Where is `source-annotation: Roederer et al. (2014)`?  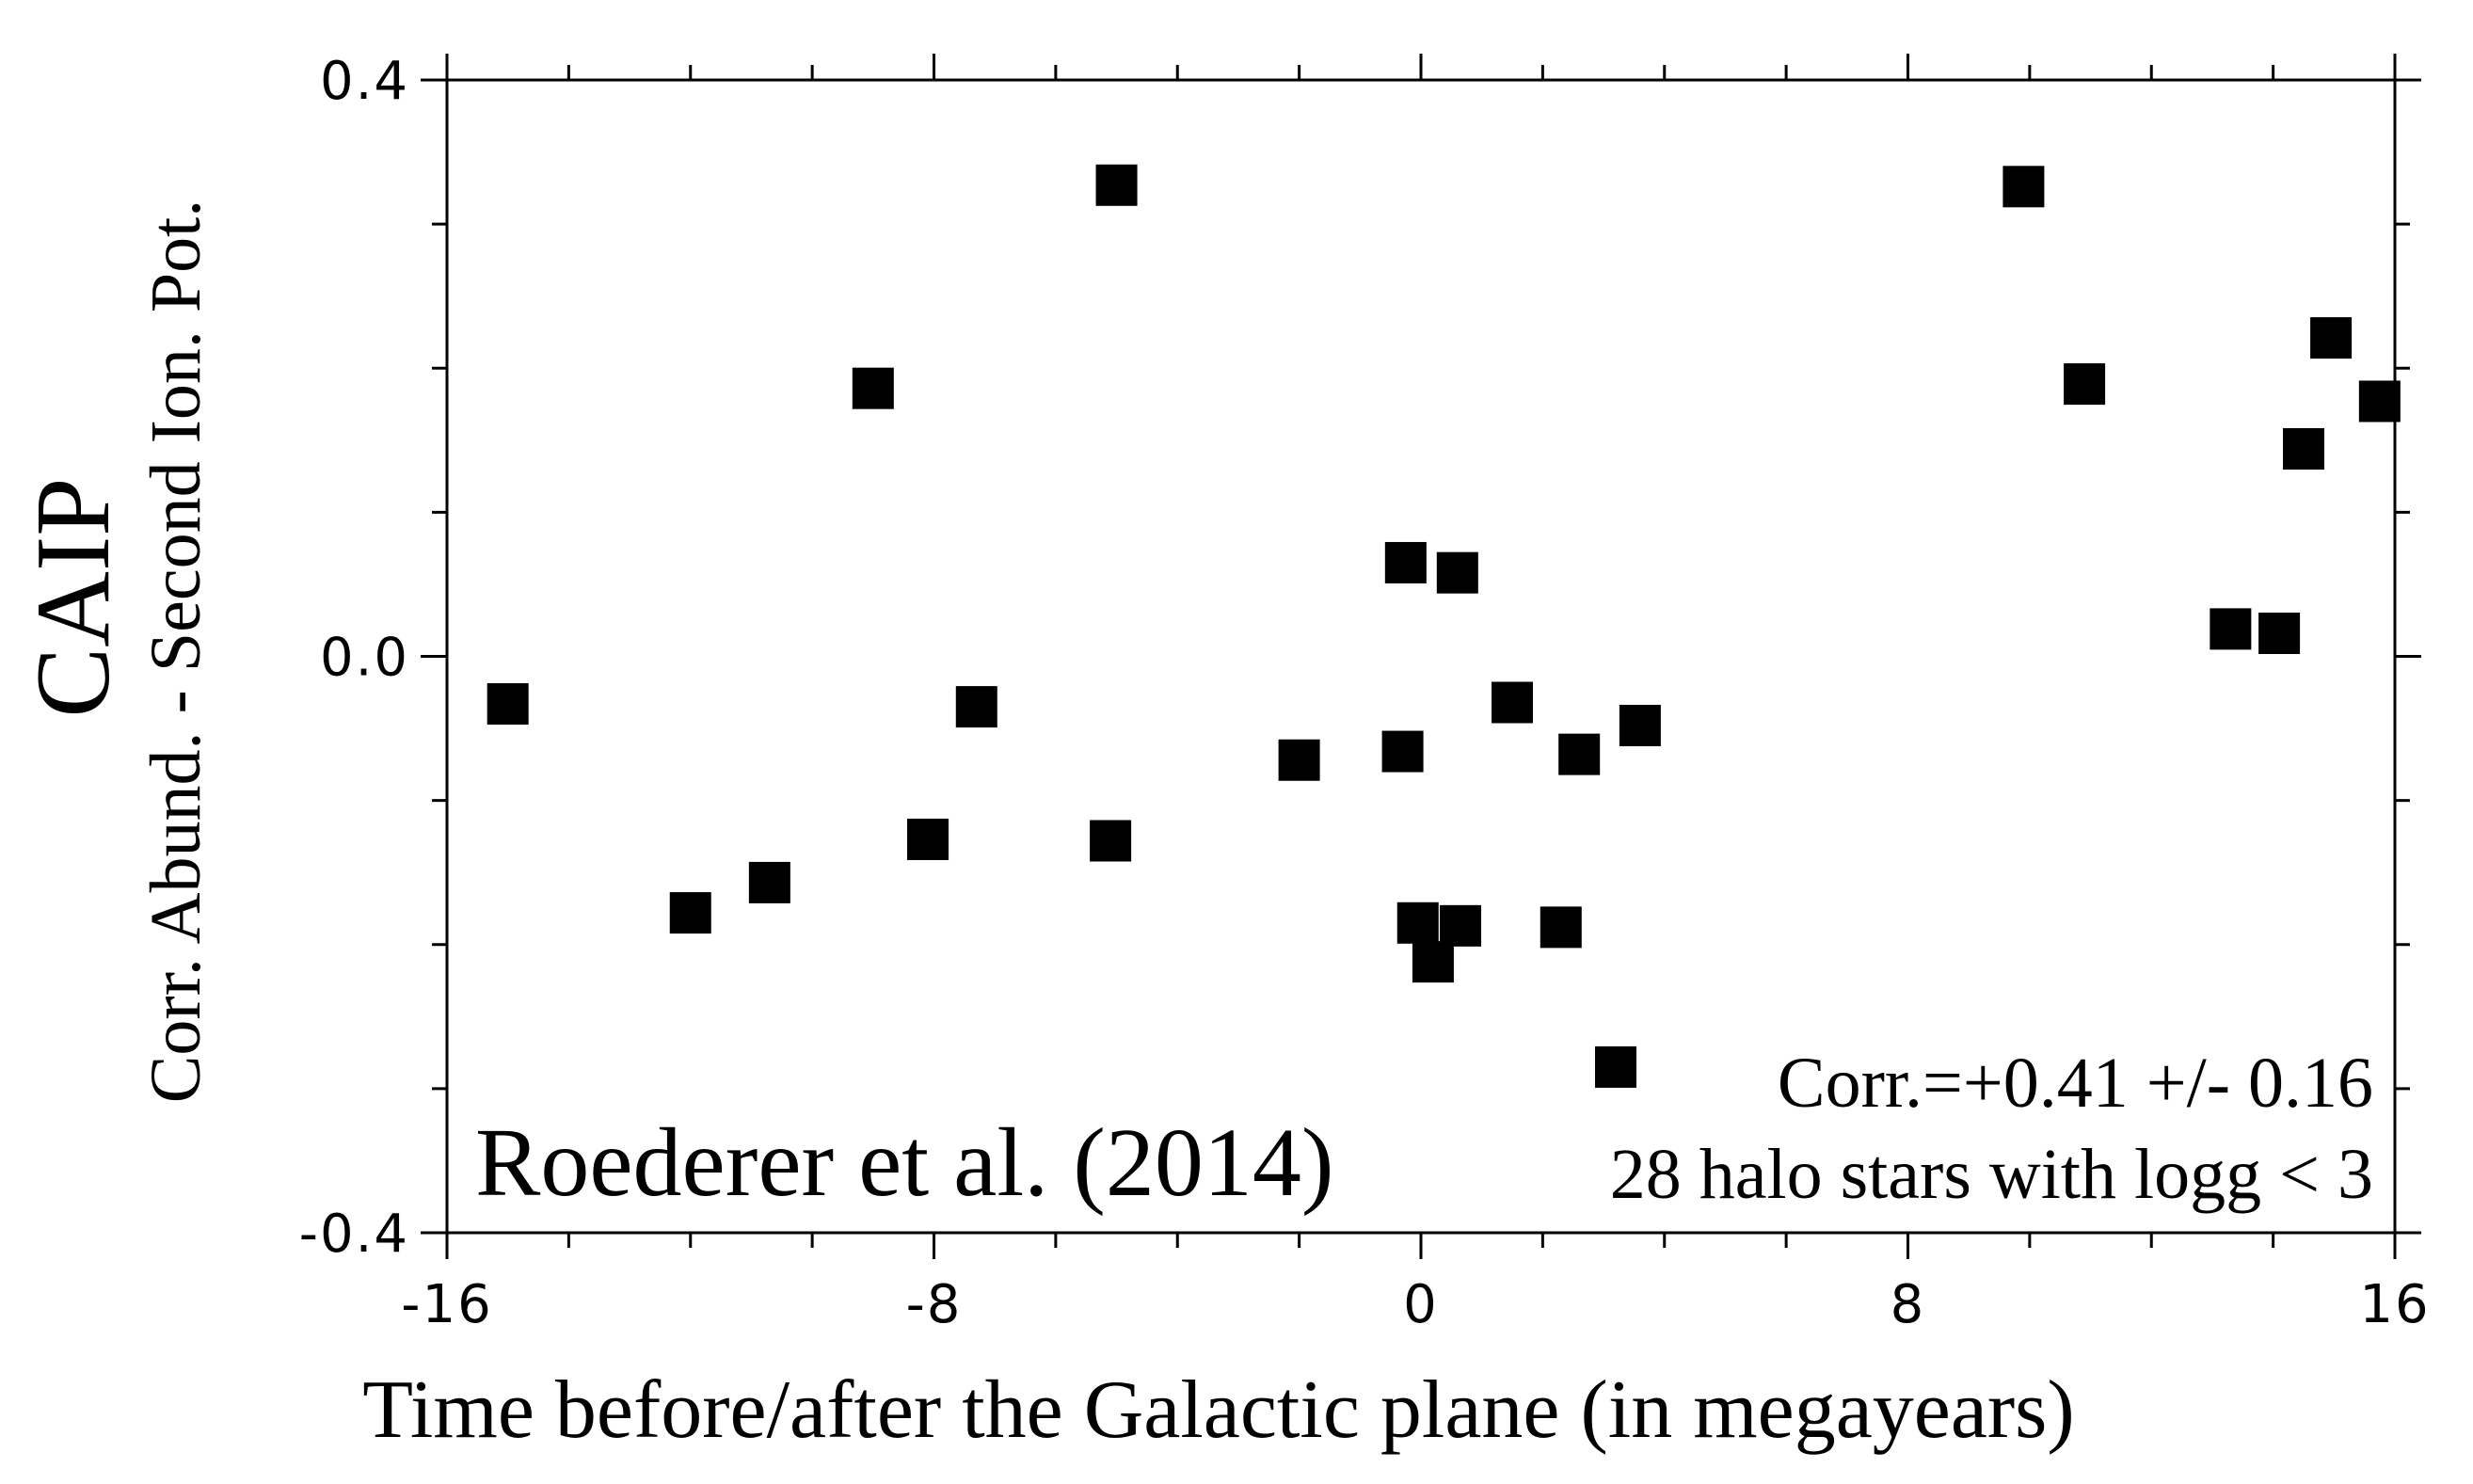 source-annotation: Roederer et al. (2014) is located at coordinates (904, 1163).